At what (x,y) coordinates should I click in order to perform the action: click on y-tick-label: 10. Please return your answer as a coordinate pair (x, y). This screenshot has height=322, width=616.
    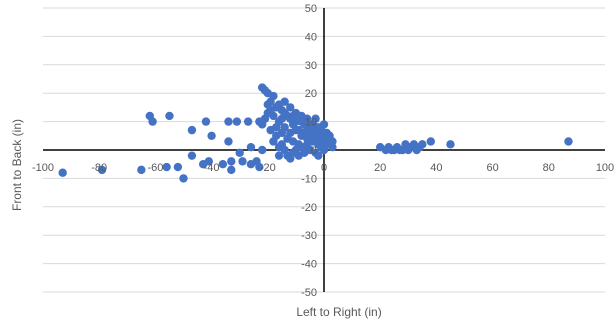
    Looking at the image, I should click on (311, 123).